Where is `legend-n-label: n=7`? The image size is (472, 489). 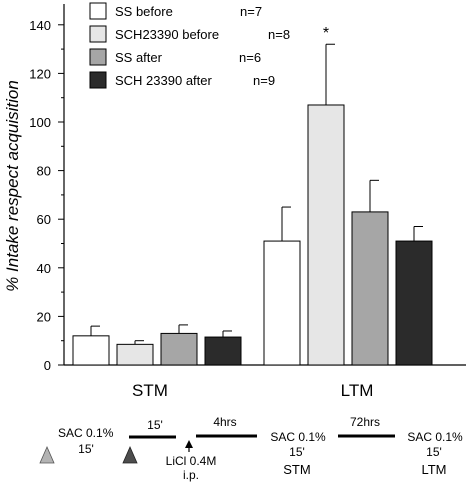 legend-n-label: n=7 is located at coordinates (251, 11).